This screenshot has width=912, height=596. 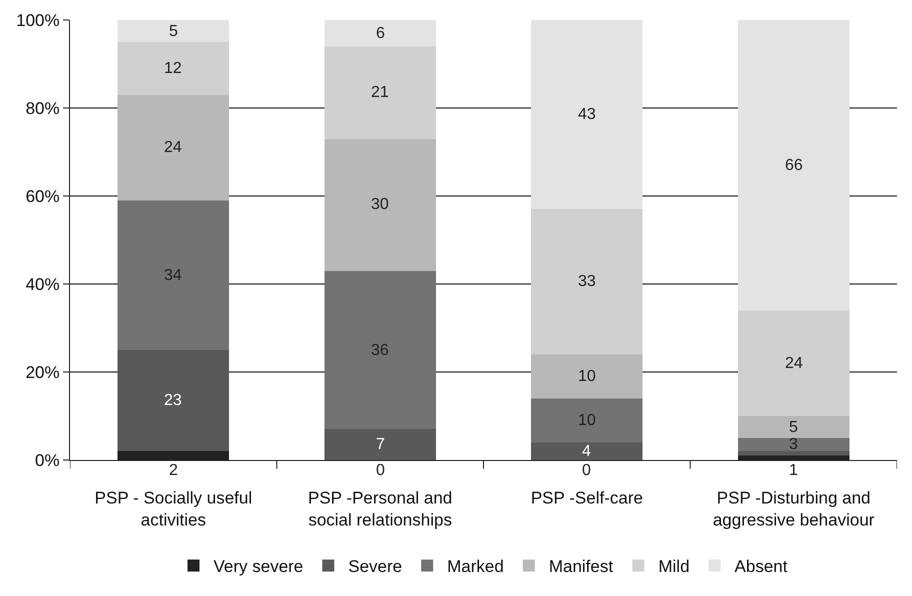 What do you see at coordinates (47, 460) in the screenshot?
I see `y-tick-label: 0%` at bounding box center [47, 460].